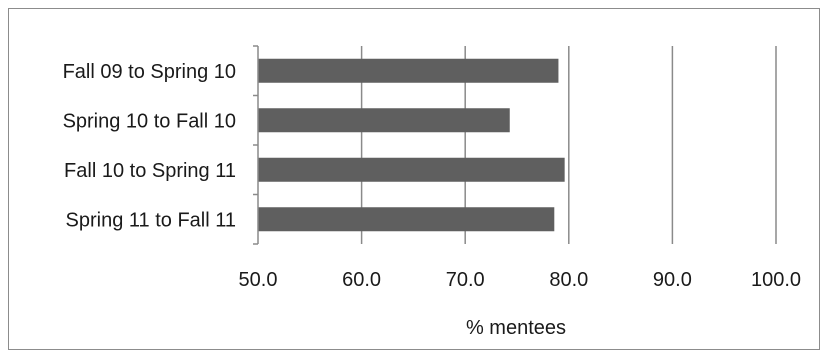 The image size is (824, 356). What do you see at coordinates (149, 121) in the screenshot?
I see `category-label-2: Spring 10 to Fall 10` at bounding box center [149, 121].